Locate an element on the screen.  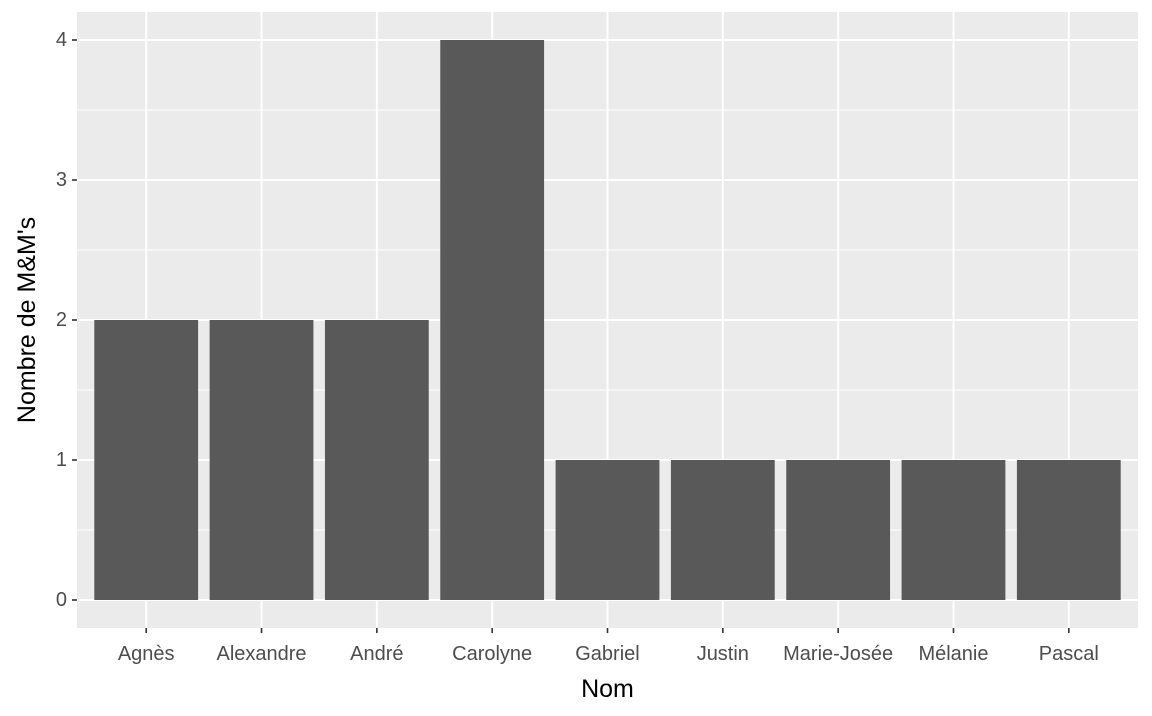
x-axis-title: Nom is located at coordinates (607, 689).